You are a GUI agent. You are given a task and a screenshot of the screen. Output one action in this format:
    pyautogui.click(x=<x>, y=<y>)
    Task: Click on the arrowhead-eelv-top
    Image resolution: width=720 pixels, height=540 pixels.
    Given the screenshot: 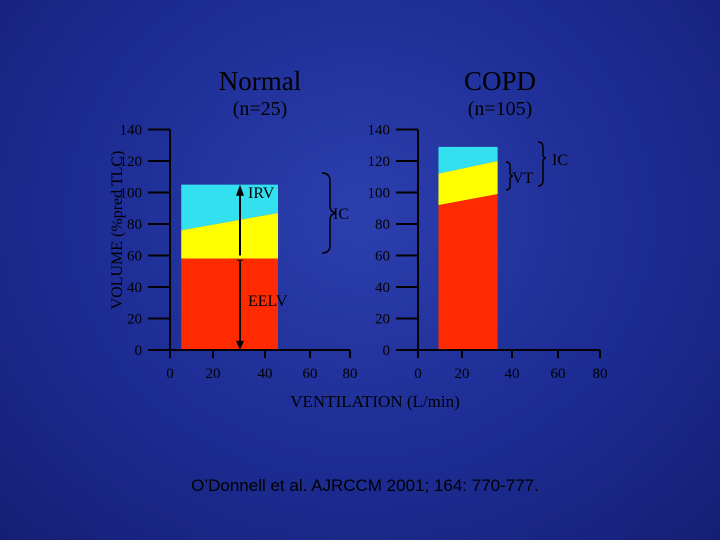 What is the action you would take?
    pyautogui.click(x=240, y=260)
    